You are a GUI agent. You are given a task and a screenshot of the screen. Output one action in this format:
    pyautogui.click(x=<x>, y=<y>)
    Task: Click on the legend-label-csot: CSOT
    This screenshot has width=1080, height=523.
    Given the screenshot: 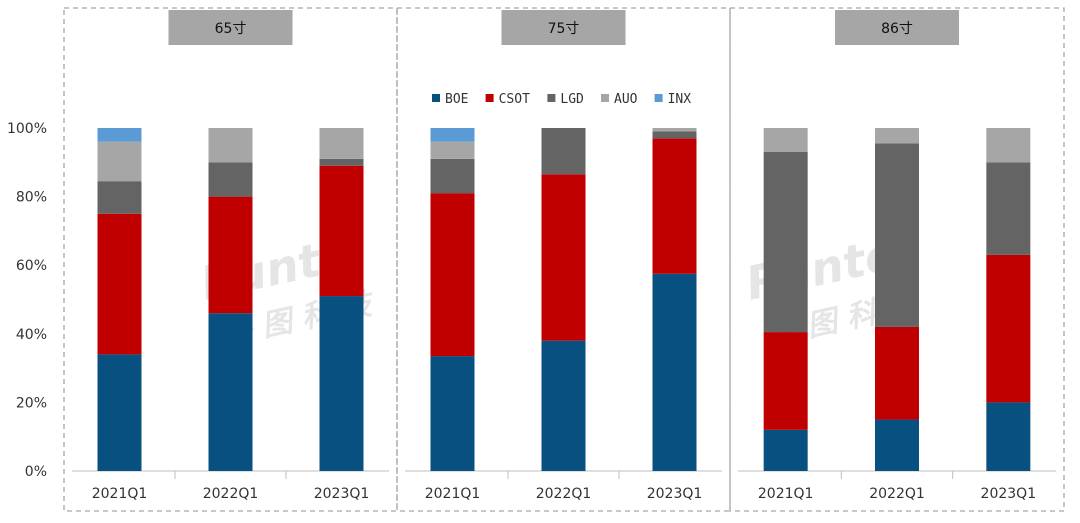 What is the action you would take?
    pyautogui.click(x=514, y=99)
    